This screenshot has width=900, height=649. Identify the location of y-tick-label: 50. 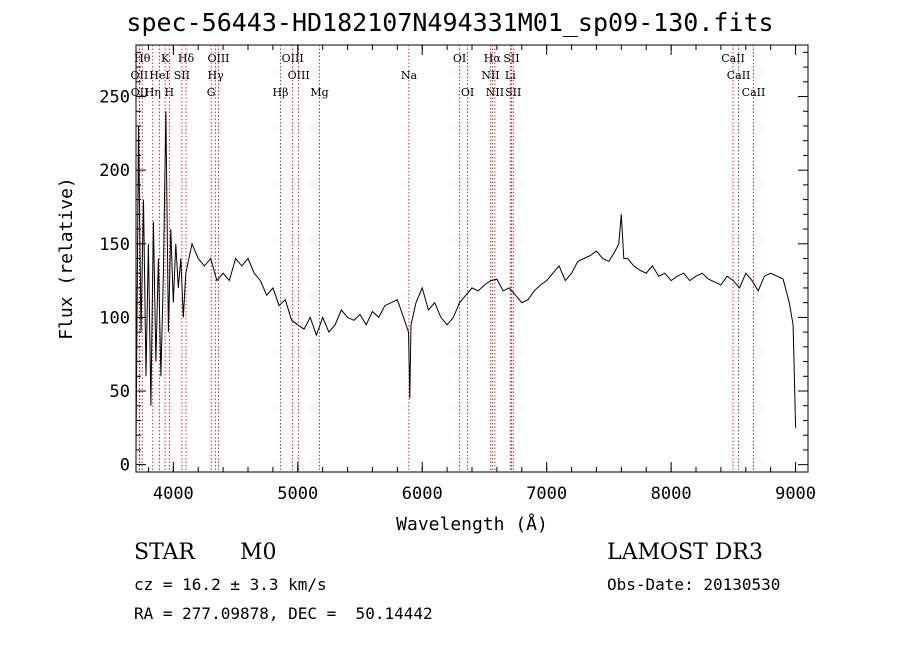
(120, 392).